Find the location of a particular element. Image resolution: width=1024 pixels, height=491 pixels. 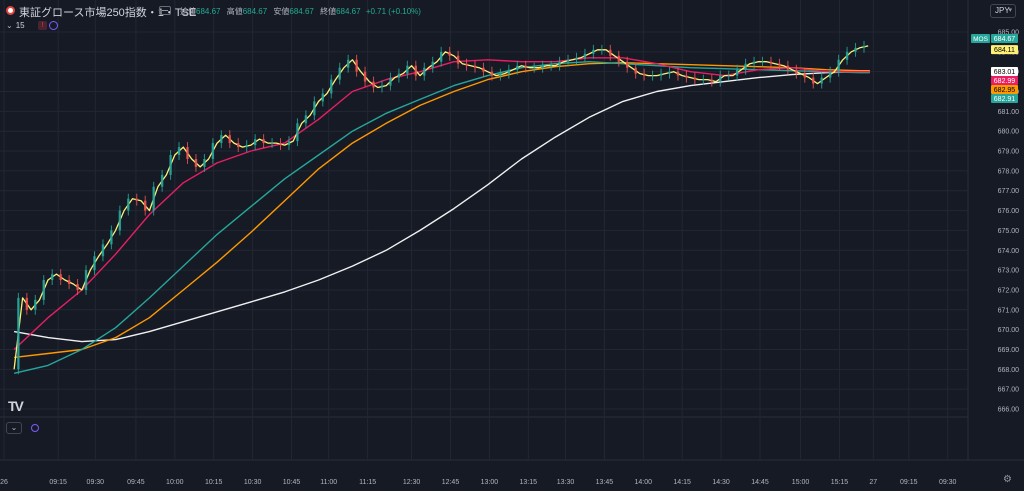

price-label-text: 682.91 is located at coordinates (1005, 99).